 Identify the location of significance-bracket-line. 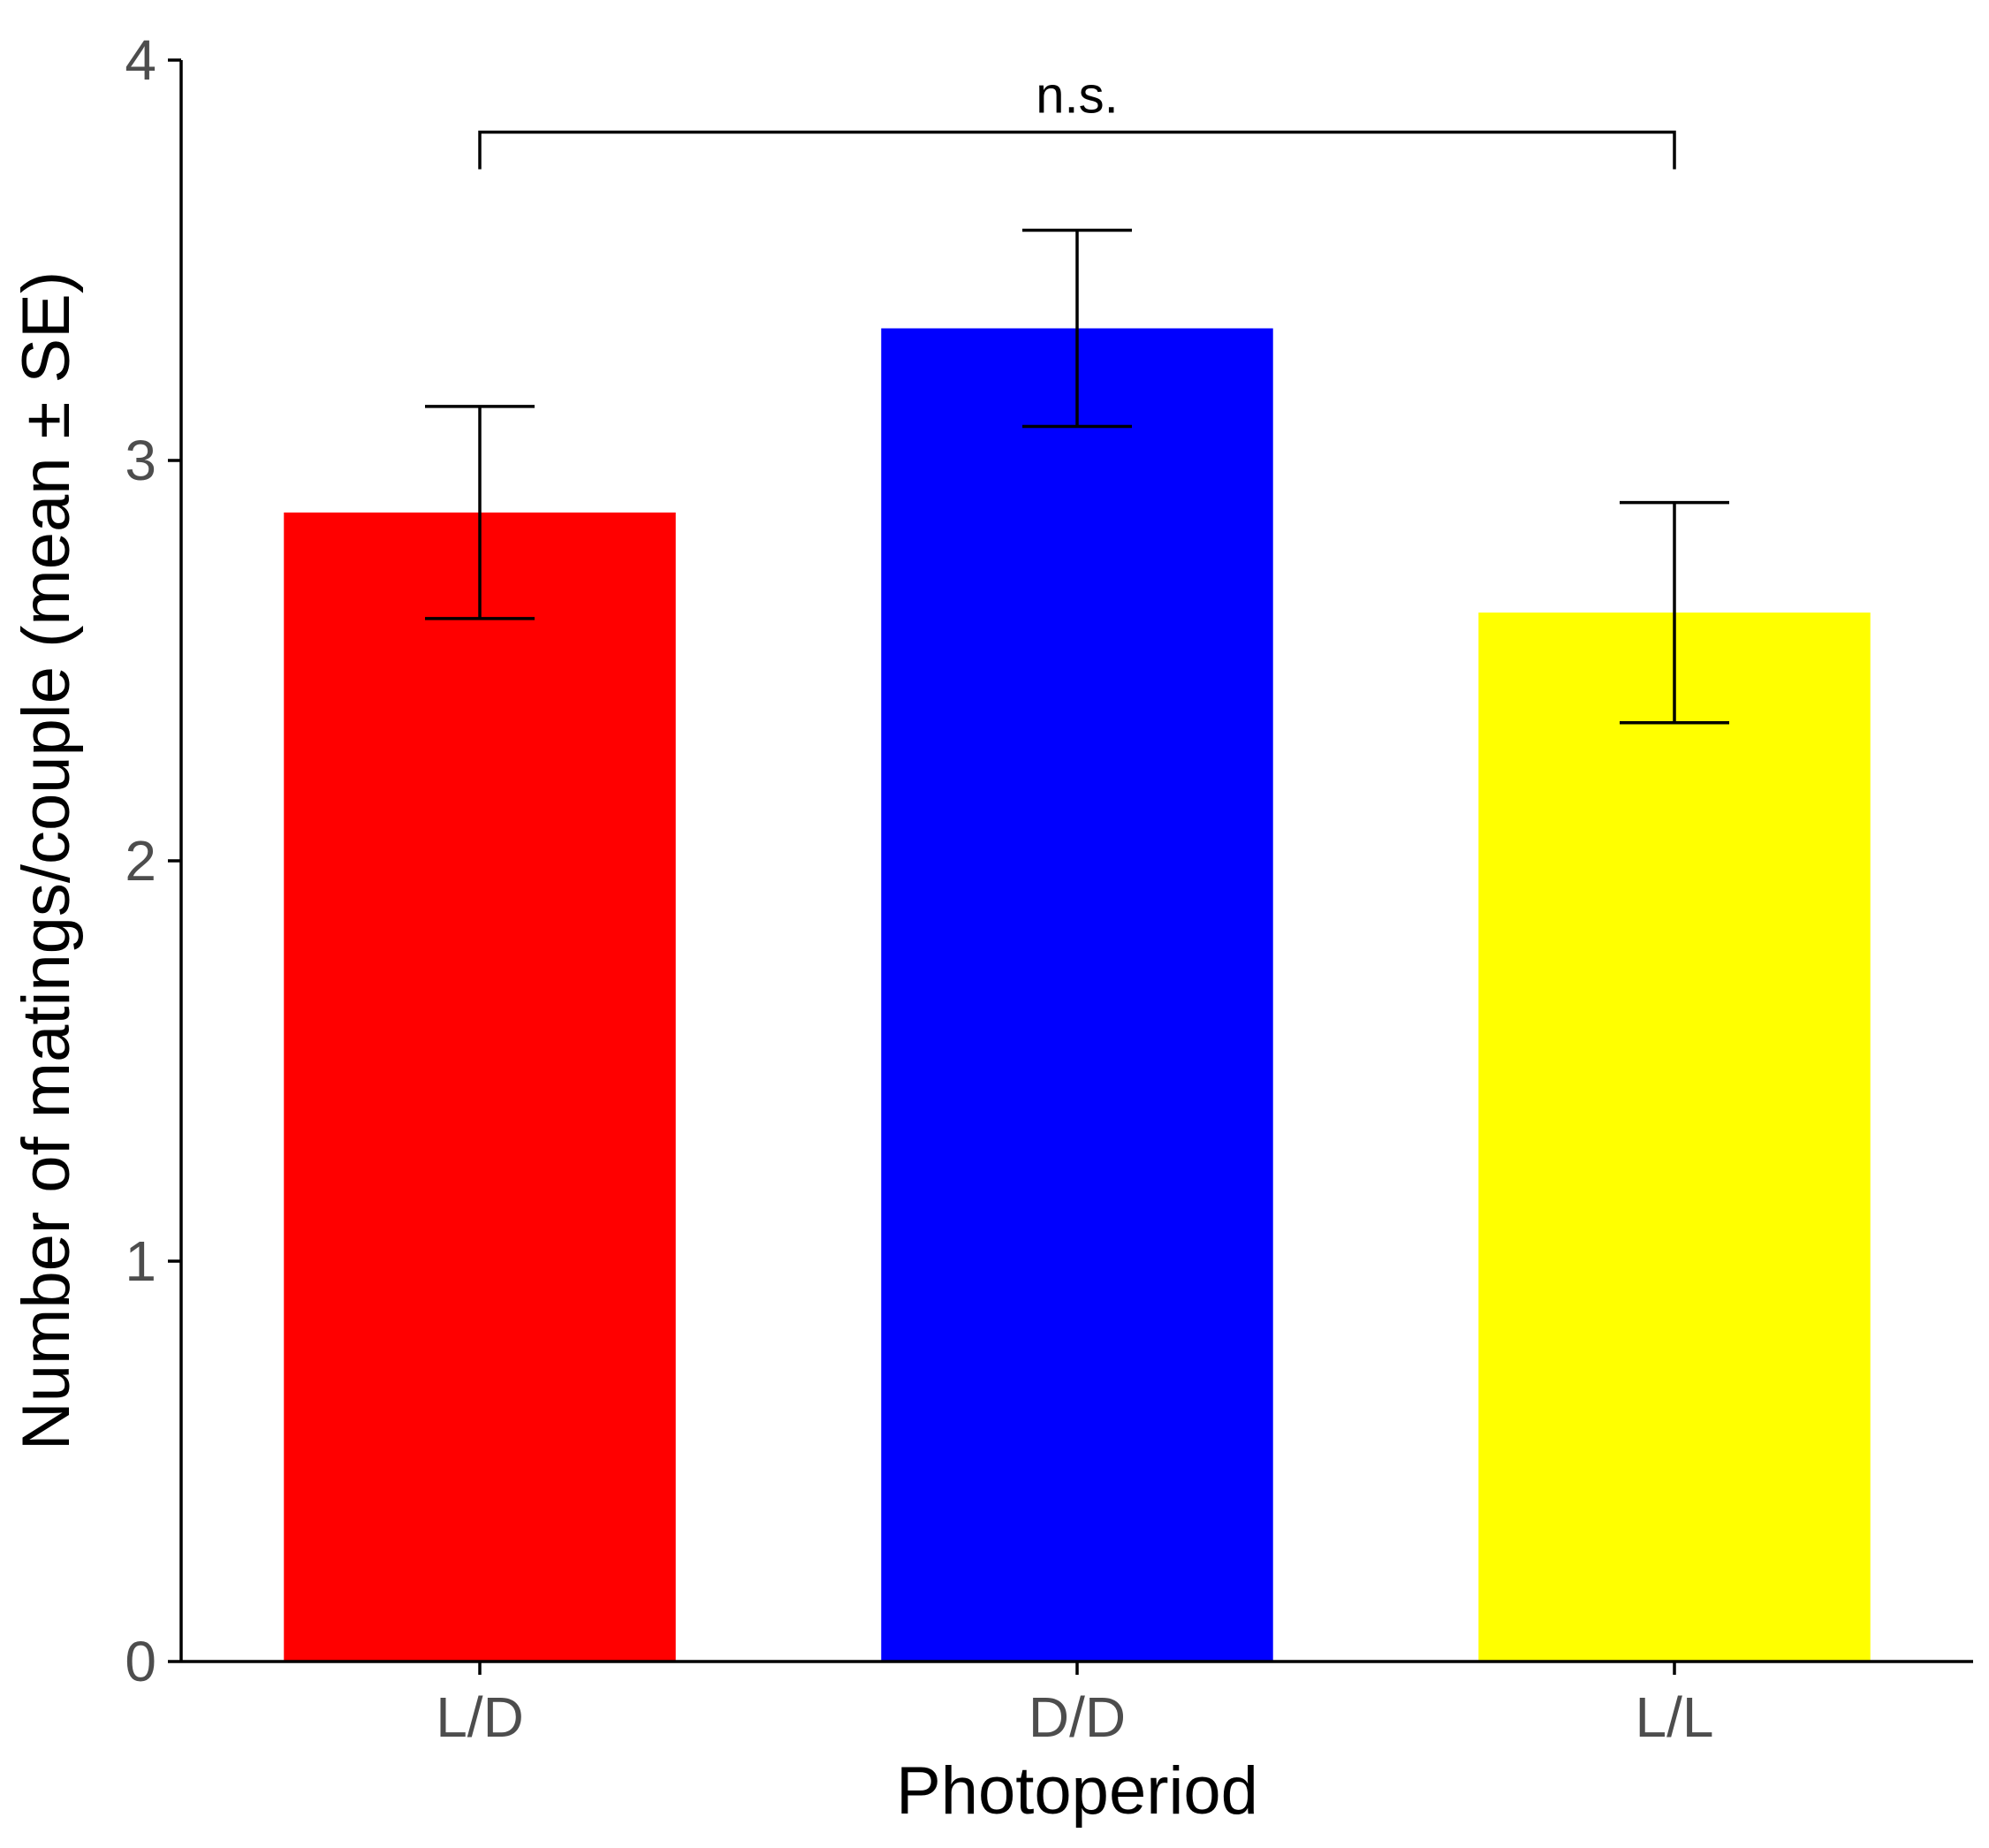
(1077, 150).